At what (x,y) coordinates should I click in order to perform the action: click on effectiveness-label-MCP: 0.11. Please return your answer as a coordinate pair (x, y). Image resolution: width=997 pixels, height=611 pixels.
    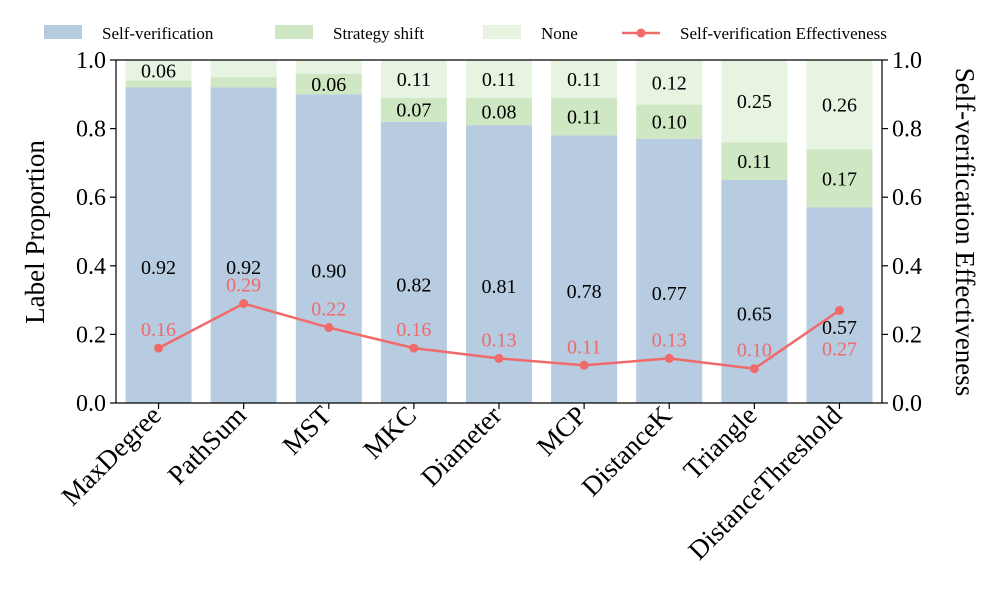
    Looking at the image, I should click on (584, 347).